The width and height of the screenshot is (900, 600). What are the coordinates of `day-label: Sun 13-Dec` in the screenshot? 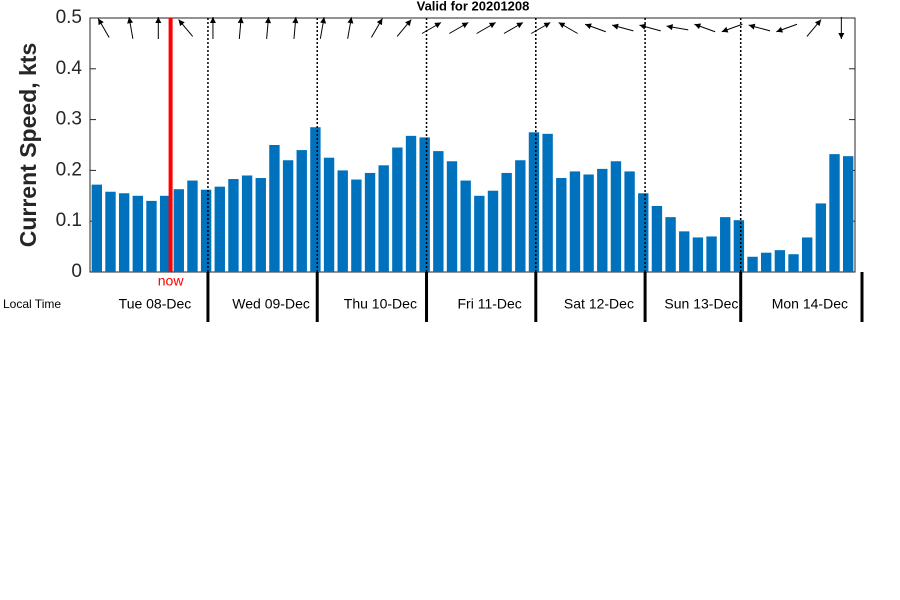 It's located at (701, 304).